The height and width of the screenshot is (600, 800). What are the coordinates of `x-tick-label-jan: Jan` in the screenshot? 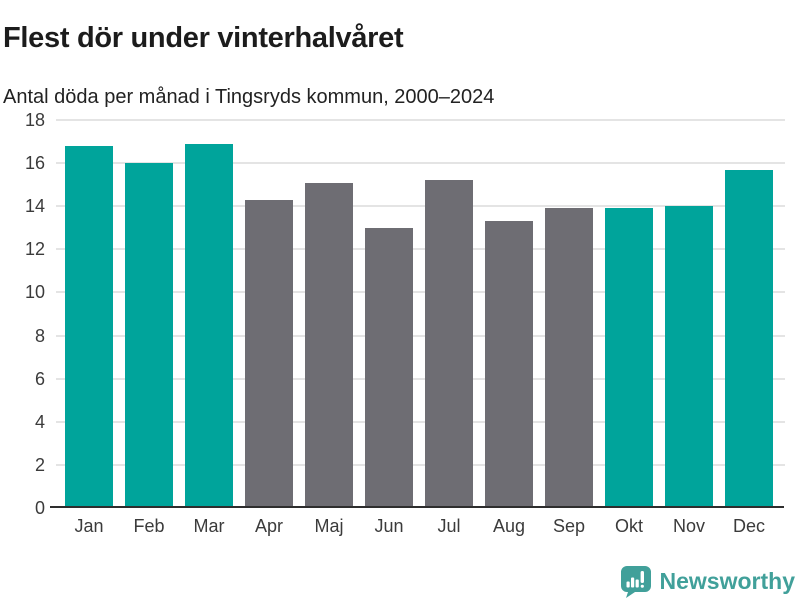 It's located at (89, 526).